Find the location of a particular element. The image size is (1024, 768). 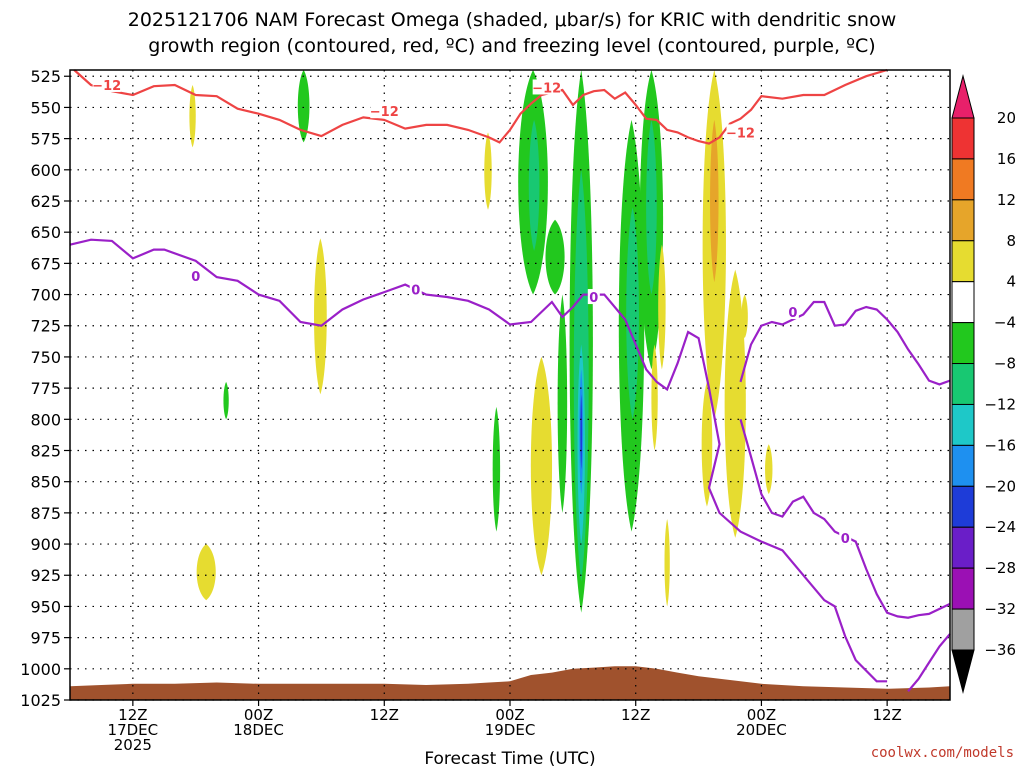

y-tick-label-950: 950 is located at coordinates (45, 606).